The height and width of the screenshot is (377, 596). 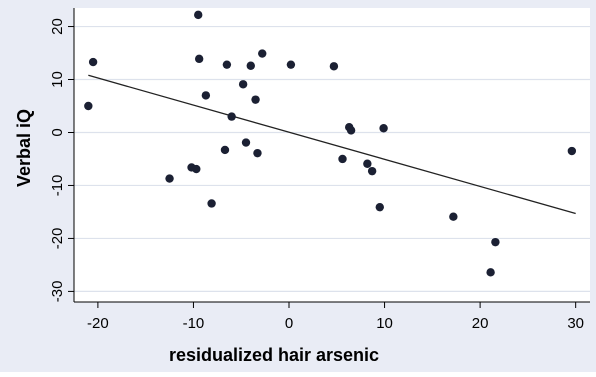 I want to click on x-tick-label: 10, so click(x=384, y=323).